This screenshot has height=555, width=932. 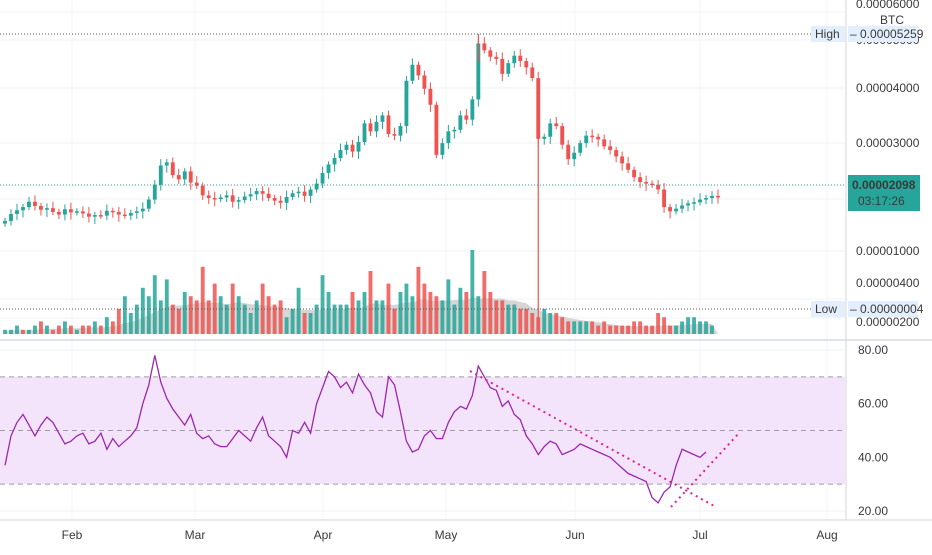 I want to click on price-axis-tick-label: 0.00000200, so click(x=888, y=322).